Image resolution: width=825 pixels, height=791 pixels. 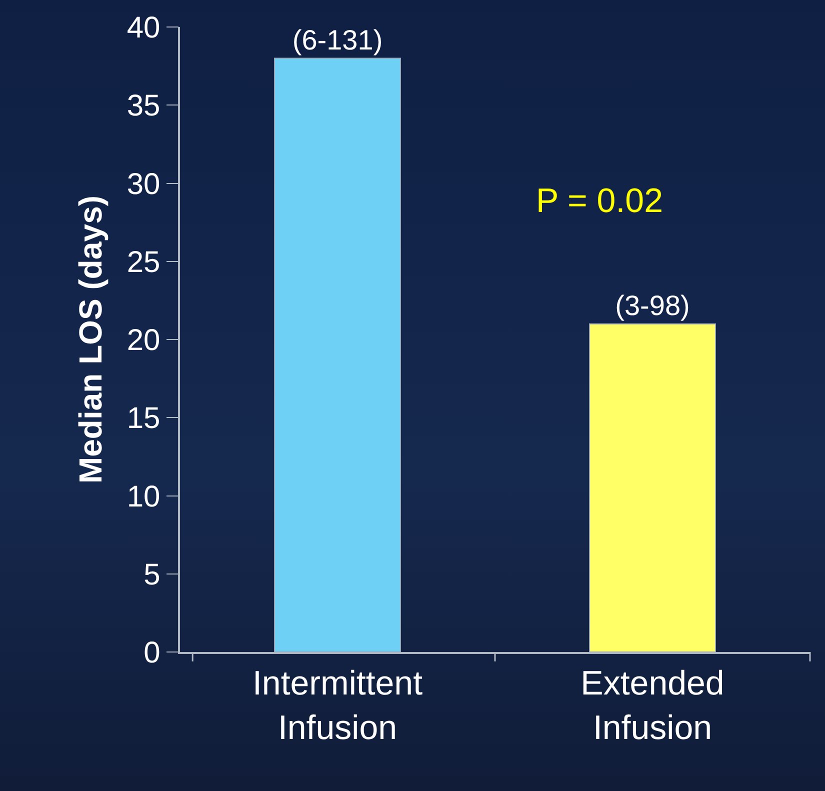 I want to click on y-tick-label: 35, so click(x=143, y=106).